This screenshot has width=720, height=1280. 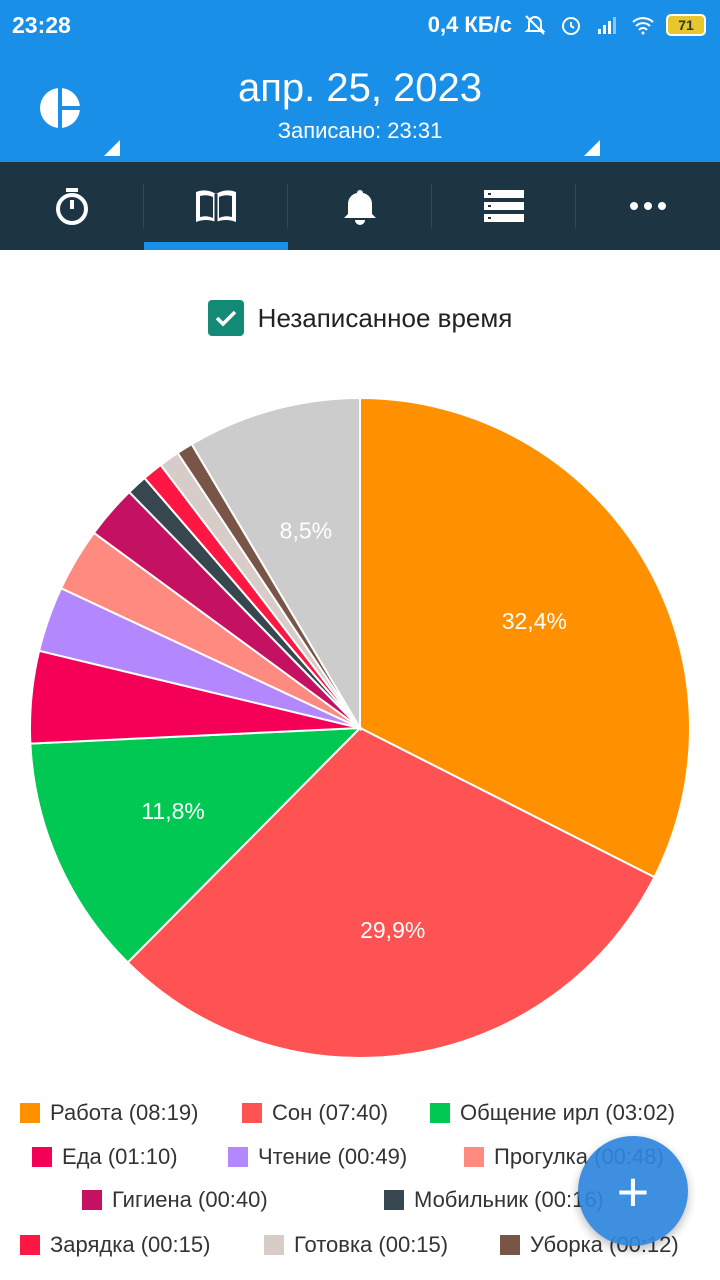 I want to click on net-speed: 0,4 КБ/с, so click(x=469, y=24).